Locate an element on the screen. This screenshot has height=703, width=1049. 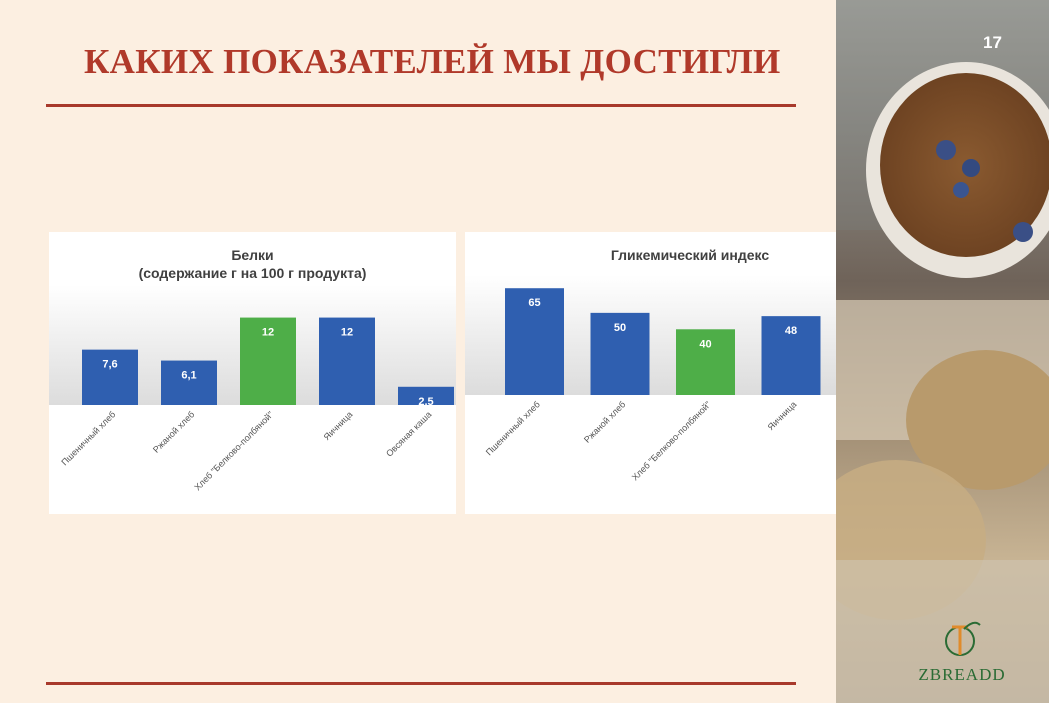
data-label: 48 is located at coordinates (791, 331).